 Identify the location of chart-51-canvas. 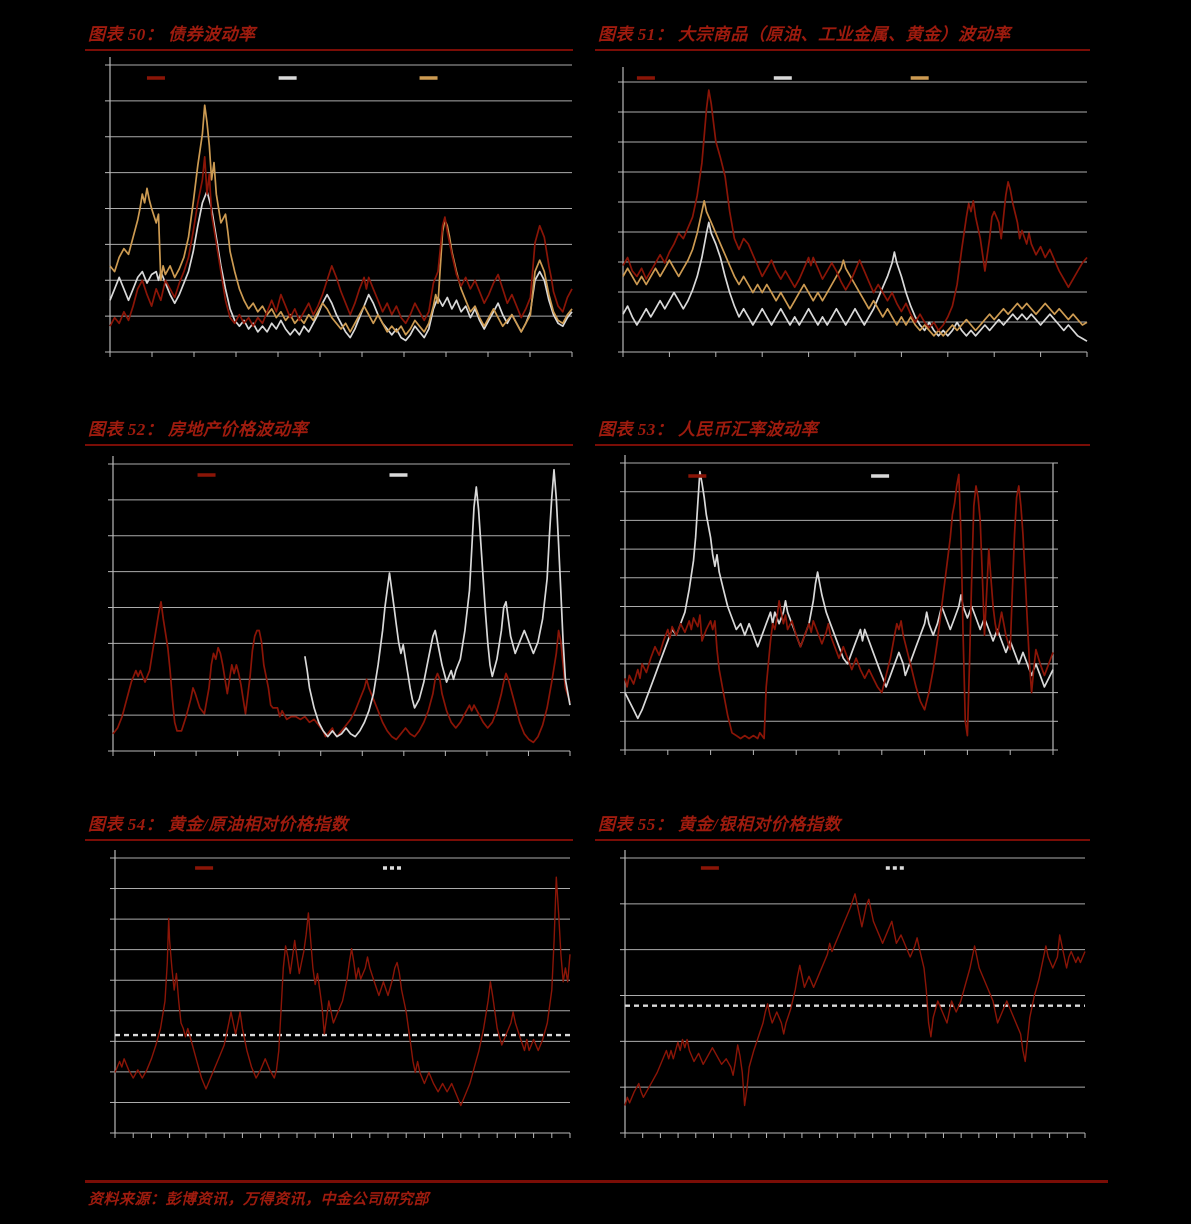
(853, 212).